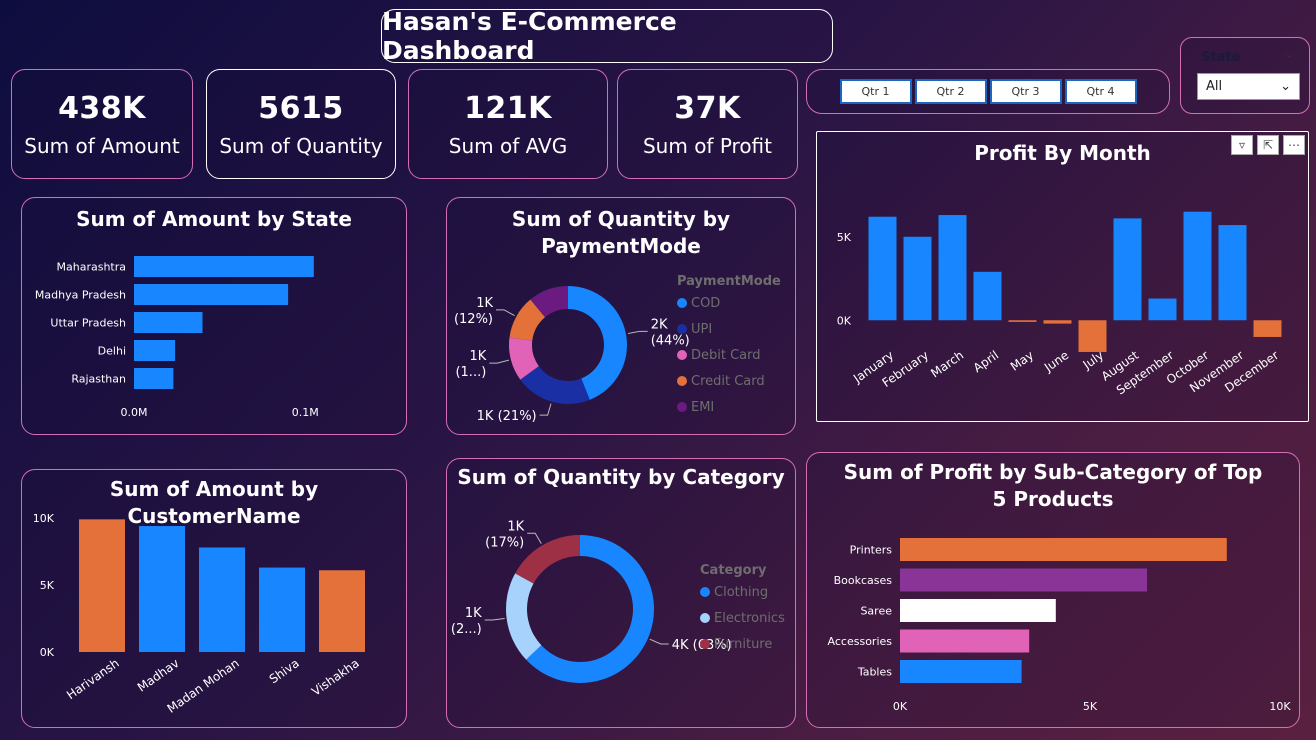  Describe the element at coordinates (707, 108) in the screenshot. I see `kpi-value: 37K` at that location.